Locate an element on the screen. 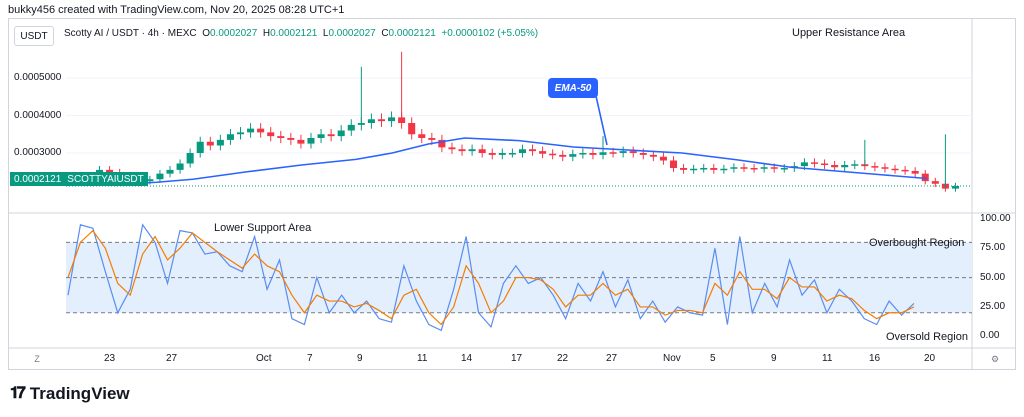  lower-support-label: Lower Support Area is located at coordinates (263, 228).